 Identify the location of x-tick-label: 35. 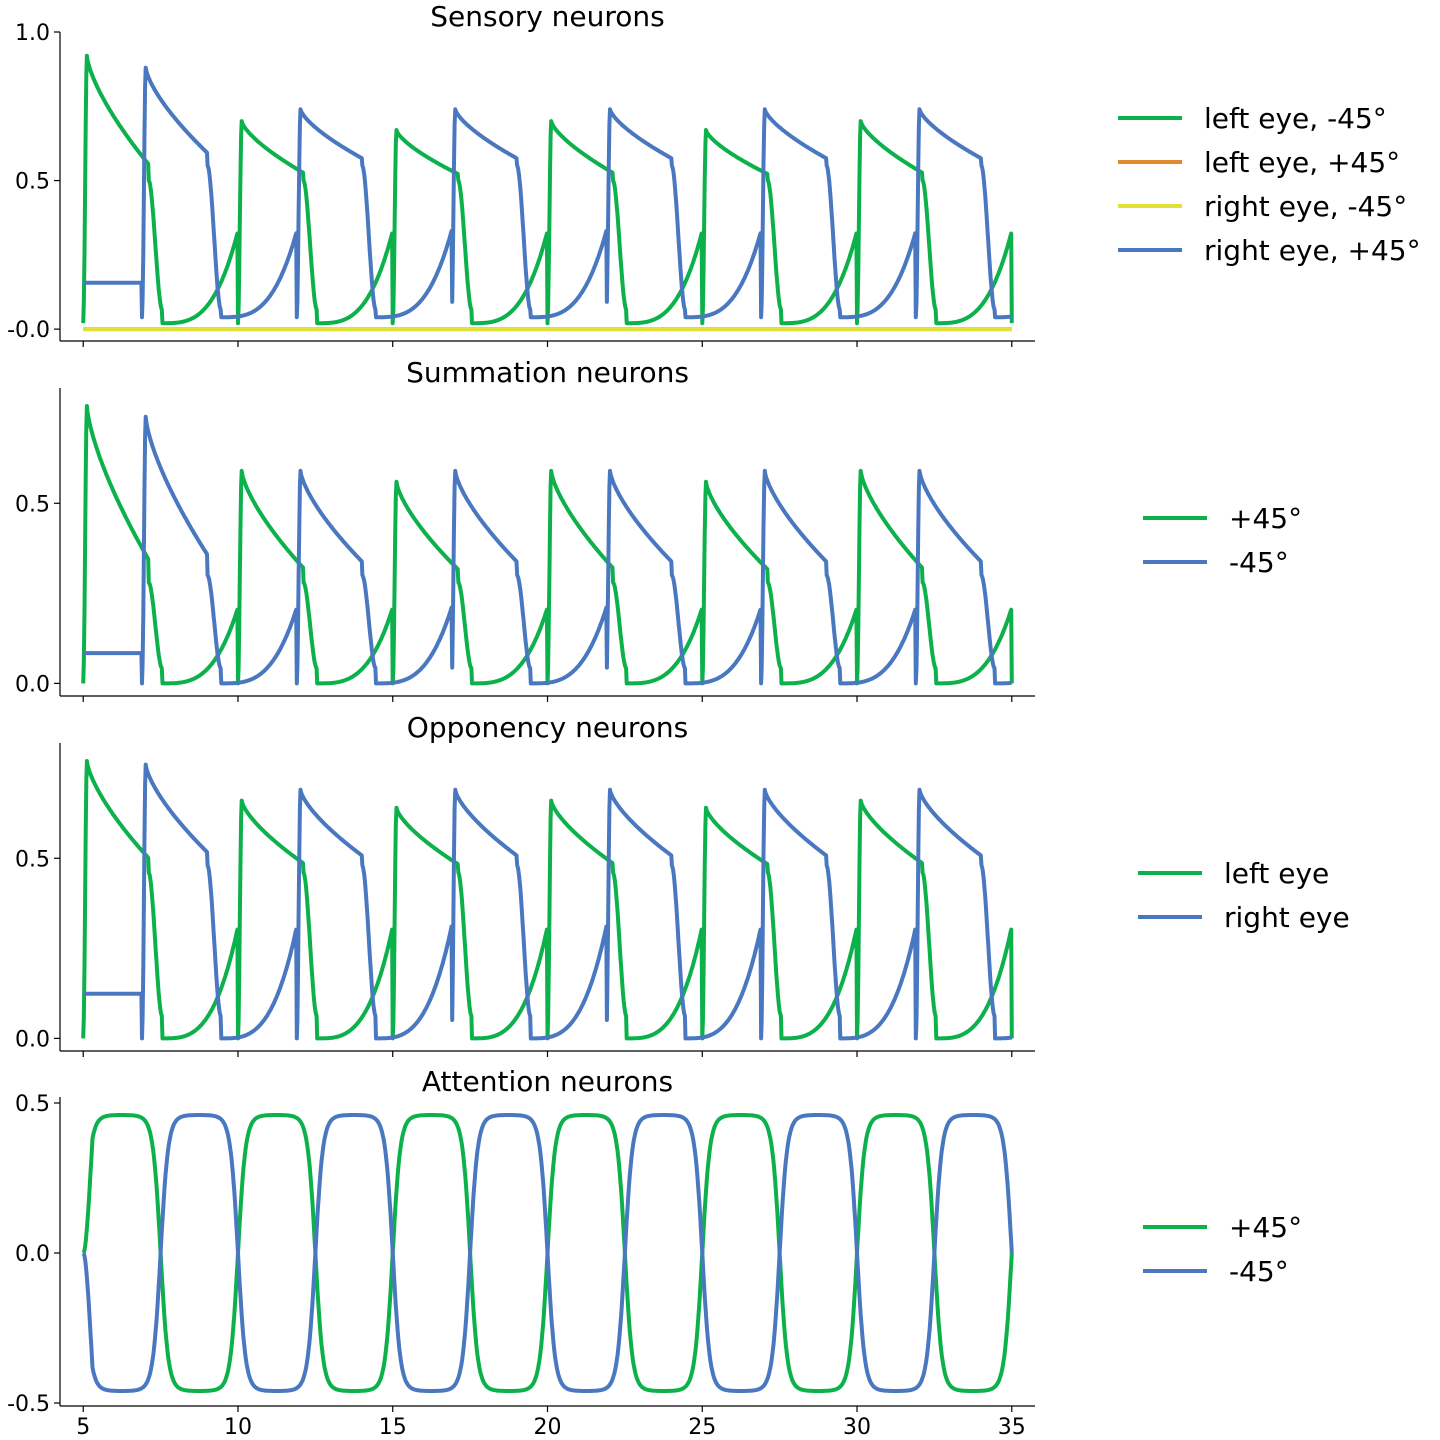
(1012, 1427).